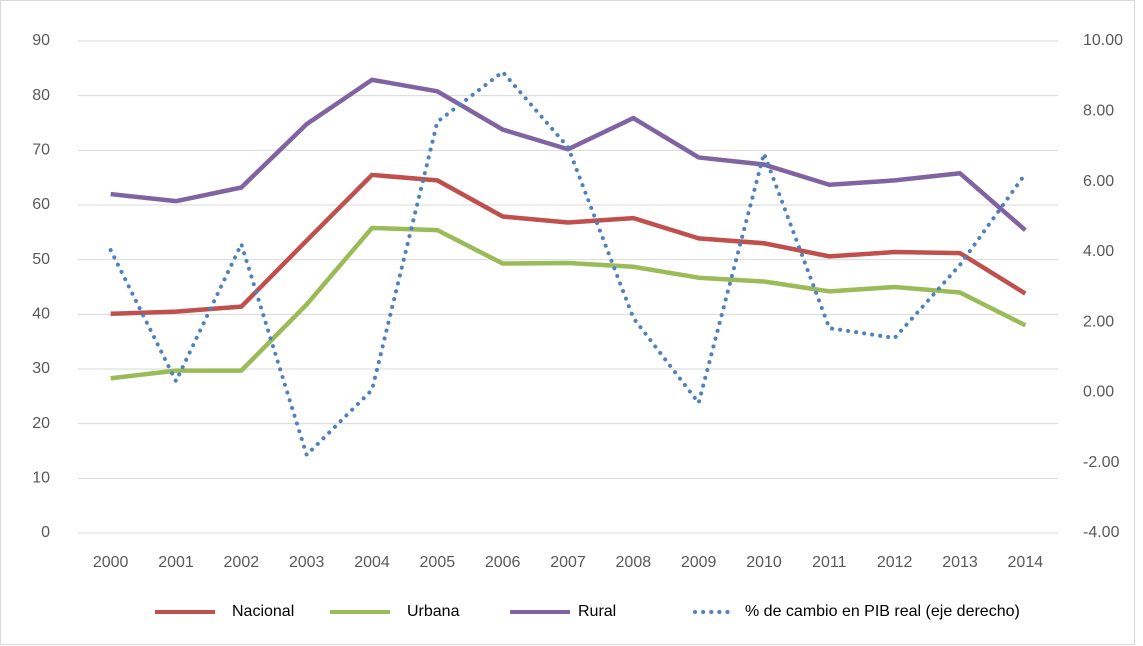  Describe the element at coordinates (111, 562) in the screenshot. I see `x-tick-label: 2000` at that location.